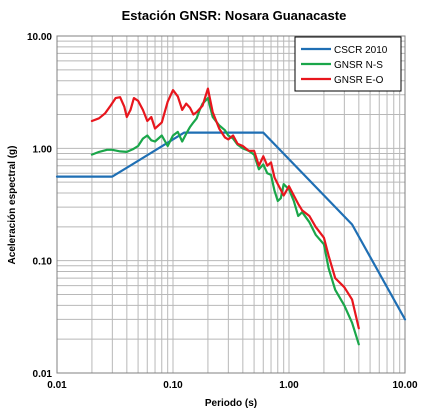 The width and height of the screenshot is (422, 420). What do you see at coordinates (57, 385) in the screenshot?
I see `x-tick-label: 0.01` at bounding box center [57, 385].